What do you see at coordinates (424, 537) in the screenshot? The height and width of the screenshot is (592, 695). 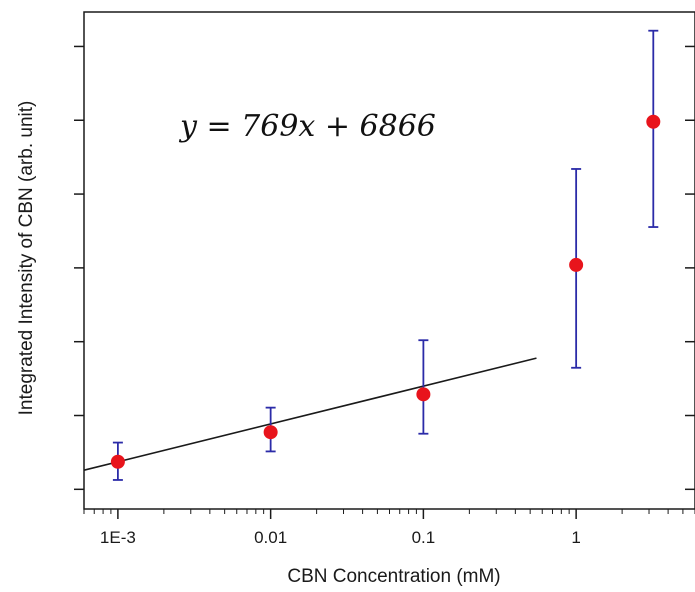 I see `x-tick-label: 0.1` at bounding box center [424, 537].